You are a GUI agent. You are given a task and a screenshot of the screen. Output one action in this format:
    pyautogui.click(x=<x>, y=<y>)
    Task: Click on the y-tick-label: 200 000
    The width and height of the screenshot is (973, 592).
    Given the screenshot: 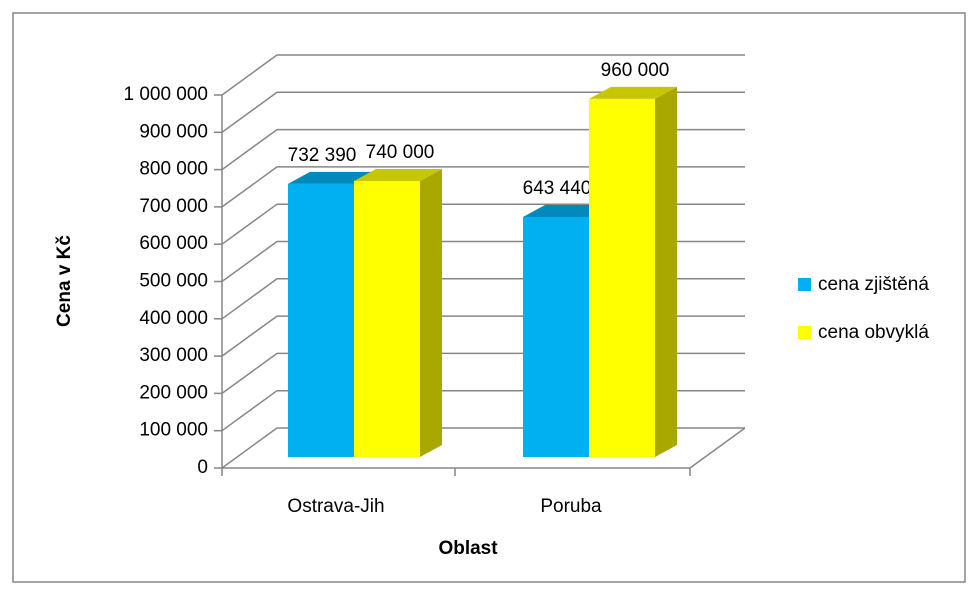 What is the action you would take?
    pyautogui.click(x=173, y=392)
    